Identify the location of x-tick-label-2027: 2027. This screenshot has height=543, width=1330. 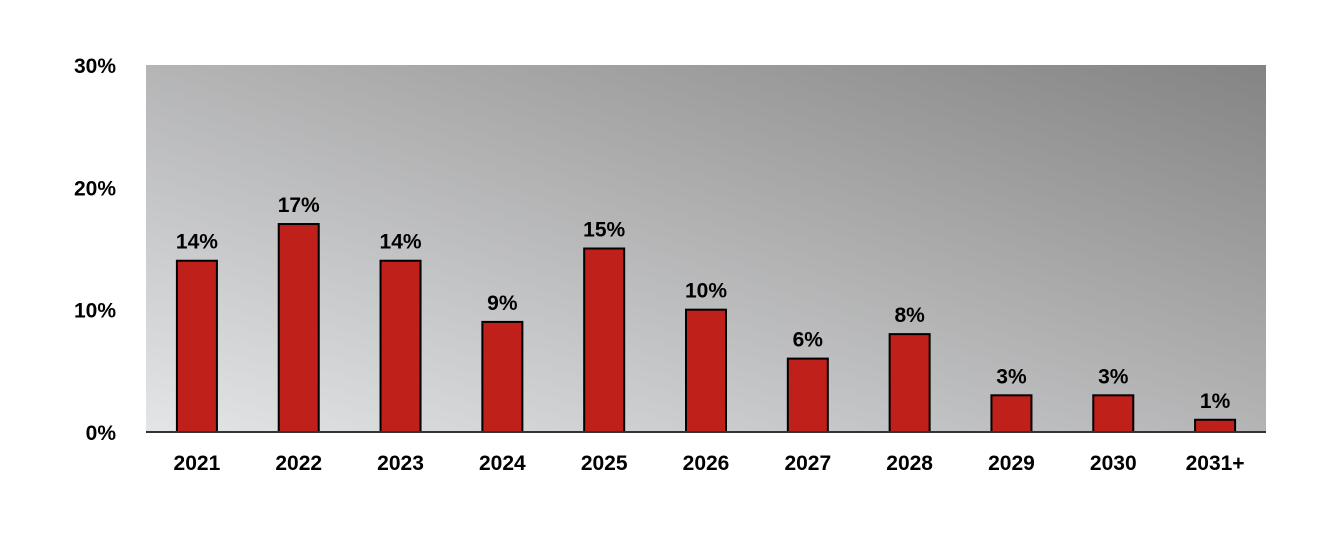
(807, 463).